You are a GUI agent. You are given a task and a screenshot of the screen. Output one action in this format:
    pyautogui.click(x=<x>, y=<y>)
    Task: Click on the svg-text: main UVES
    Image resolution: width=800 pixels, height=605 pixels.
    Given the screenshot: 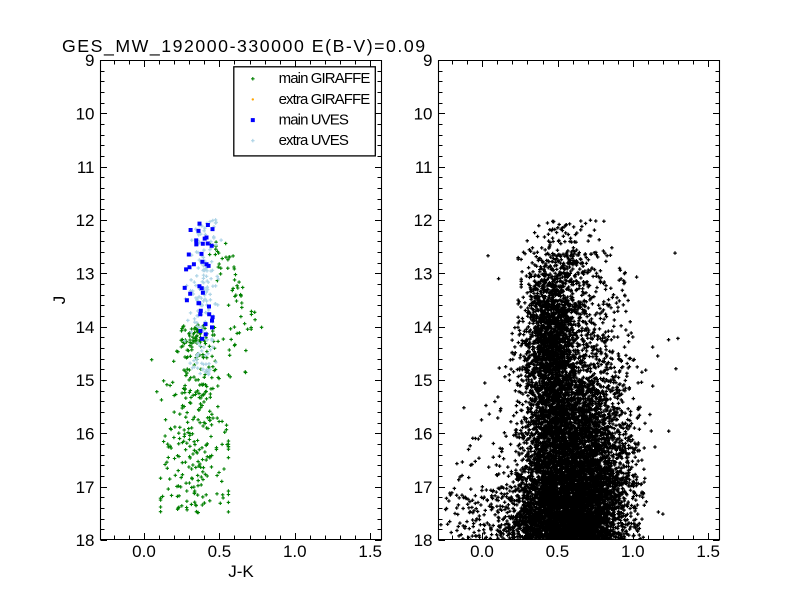 What is the action you would take?
    pyautogui.click(x=314, y=120)
    